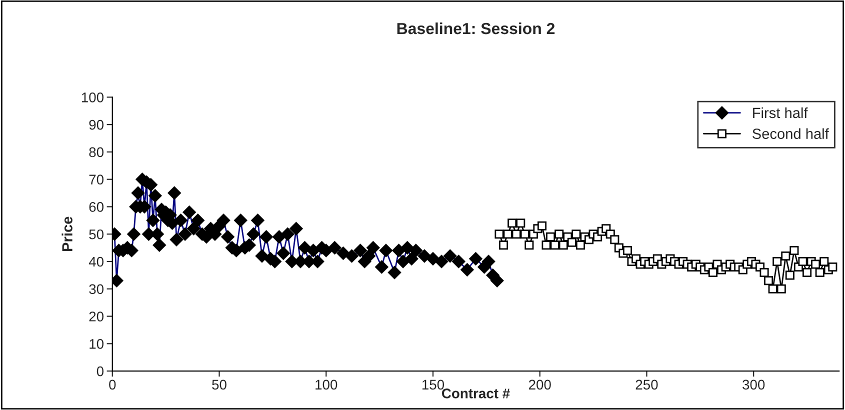  What do you see at coordinates (112, 385) in the screenshot?
I see `x-tick-label: 0` at bounding box center [112, 385].